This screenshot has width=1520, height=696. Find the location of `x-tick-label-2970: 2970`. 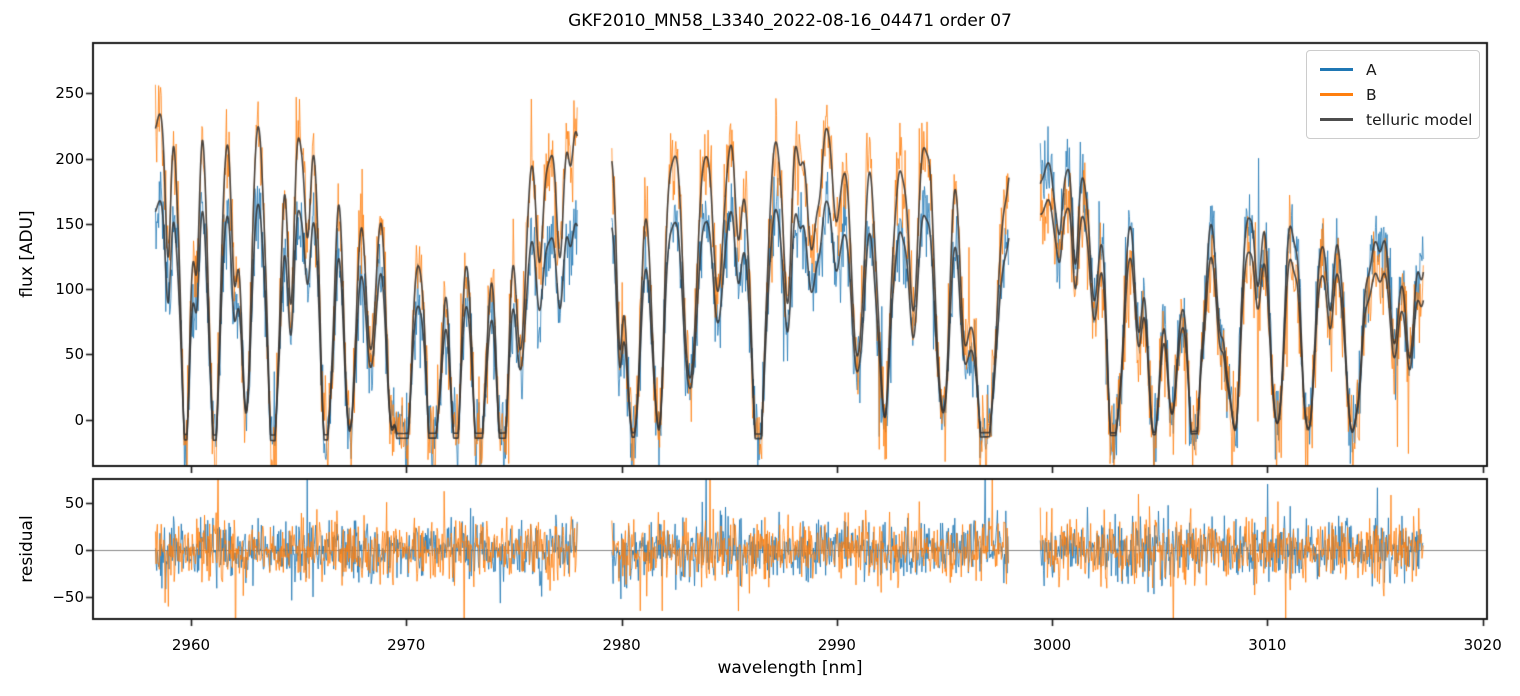

x-tick-label-2970: 2970 is located at coordinates (406, 645).